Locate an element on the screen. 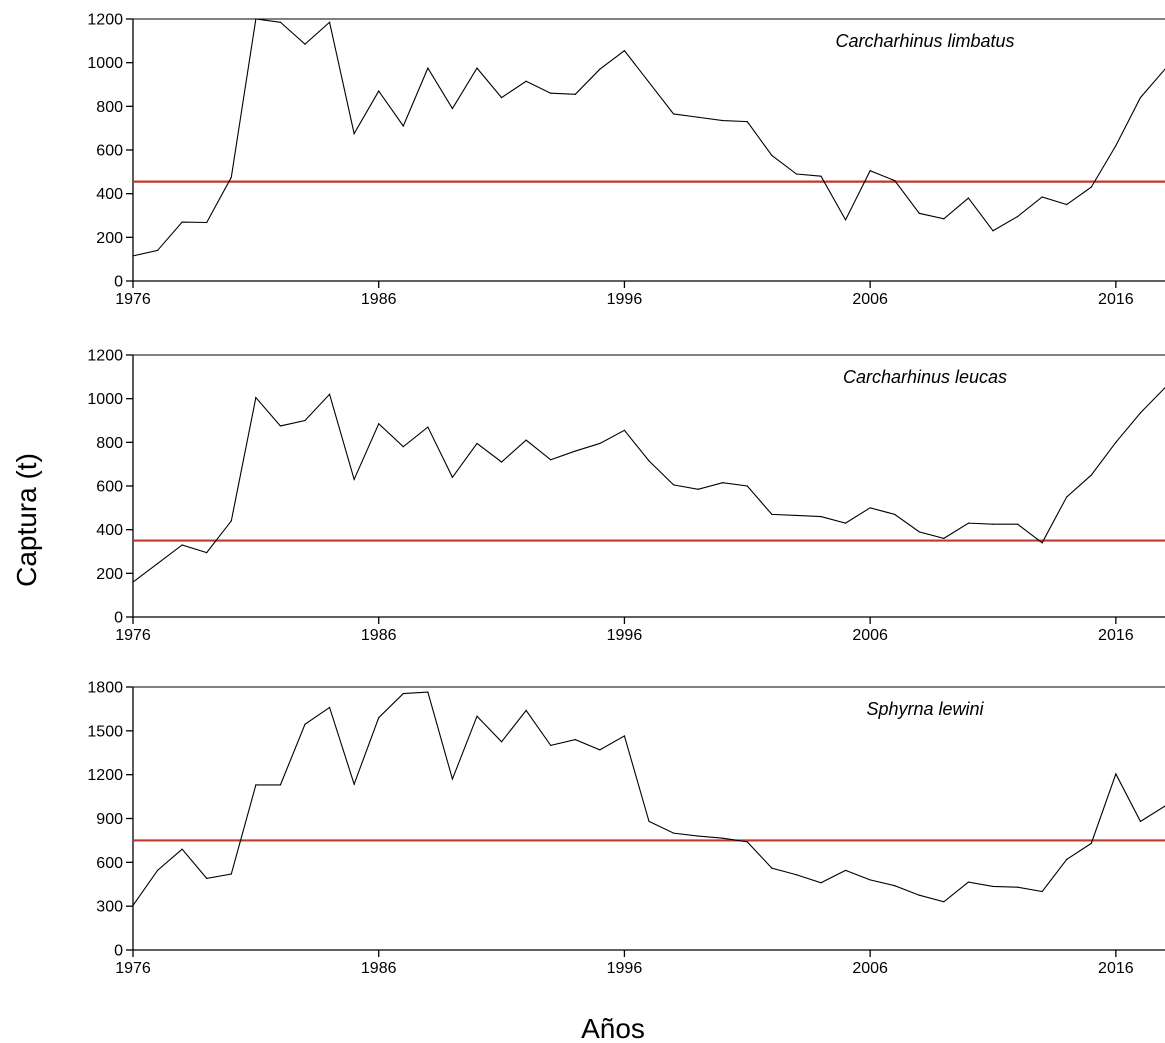 The image size is (1165, 1043). x-axis-title: Años is located at coordinates (613, 1028).